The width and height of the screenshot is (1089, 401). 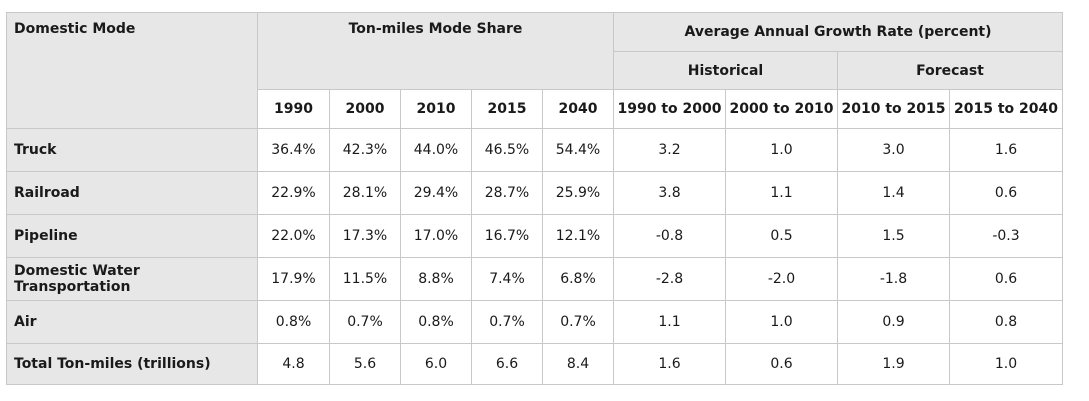 What do you see at coordinates (578, 236) in the screenshot?
I see `table-cell: 12.1%` at bounding box center [578, 236].